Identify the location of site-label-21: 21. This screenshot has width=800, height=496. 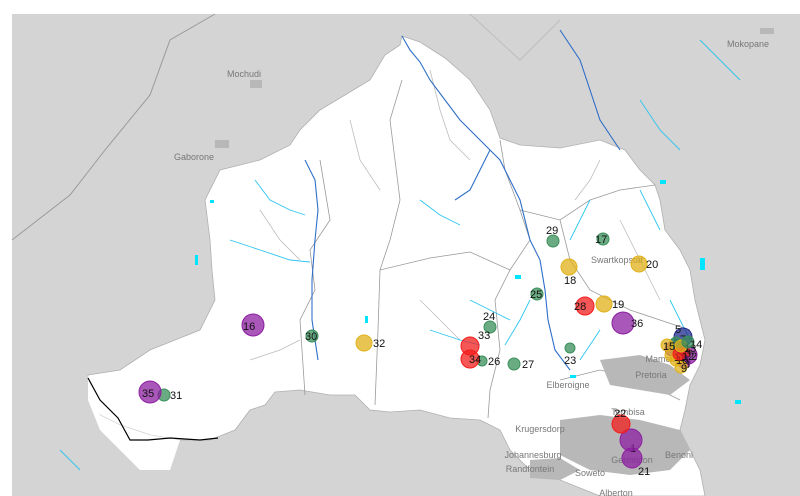
(644, 472).